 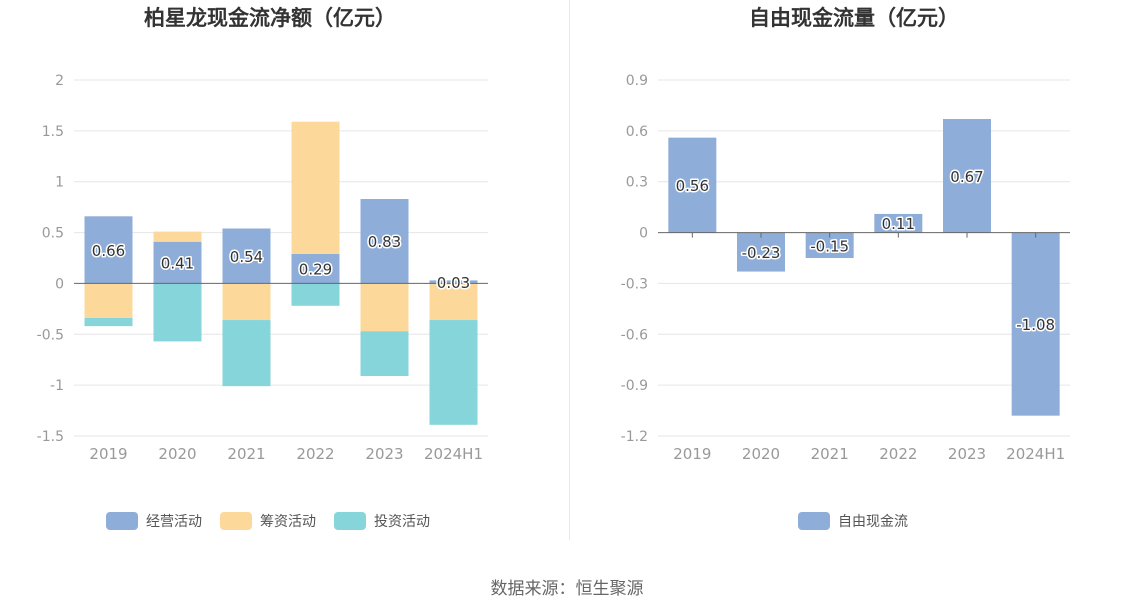 I want to click on bar-经营活动-2023, so click(x=384, y=241).